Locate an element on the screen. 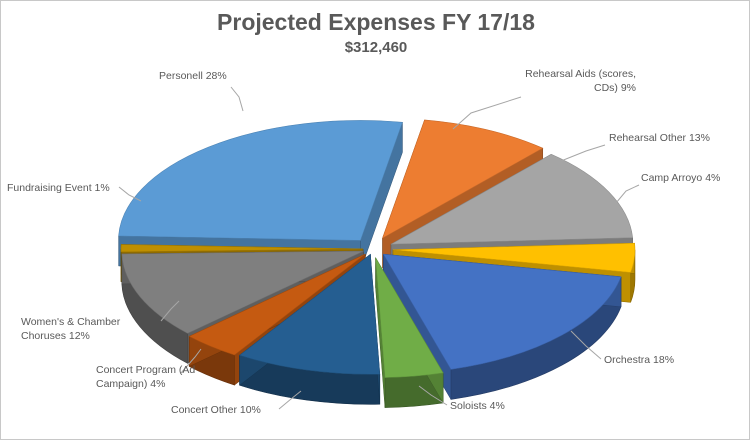 Image resolution: width=750 pixels, height=440 pixels. slice-label-3: Camp Arroyo 4% is located at coordinates (680, 178).